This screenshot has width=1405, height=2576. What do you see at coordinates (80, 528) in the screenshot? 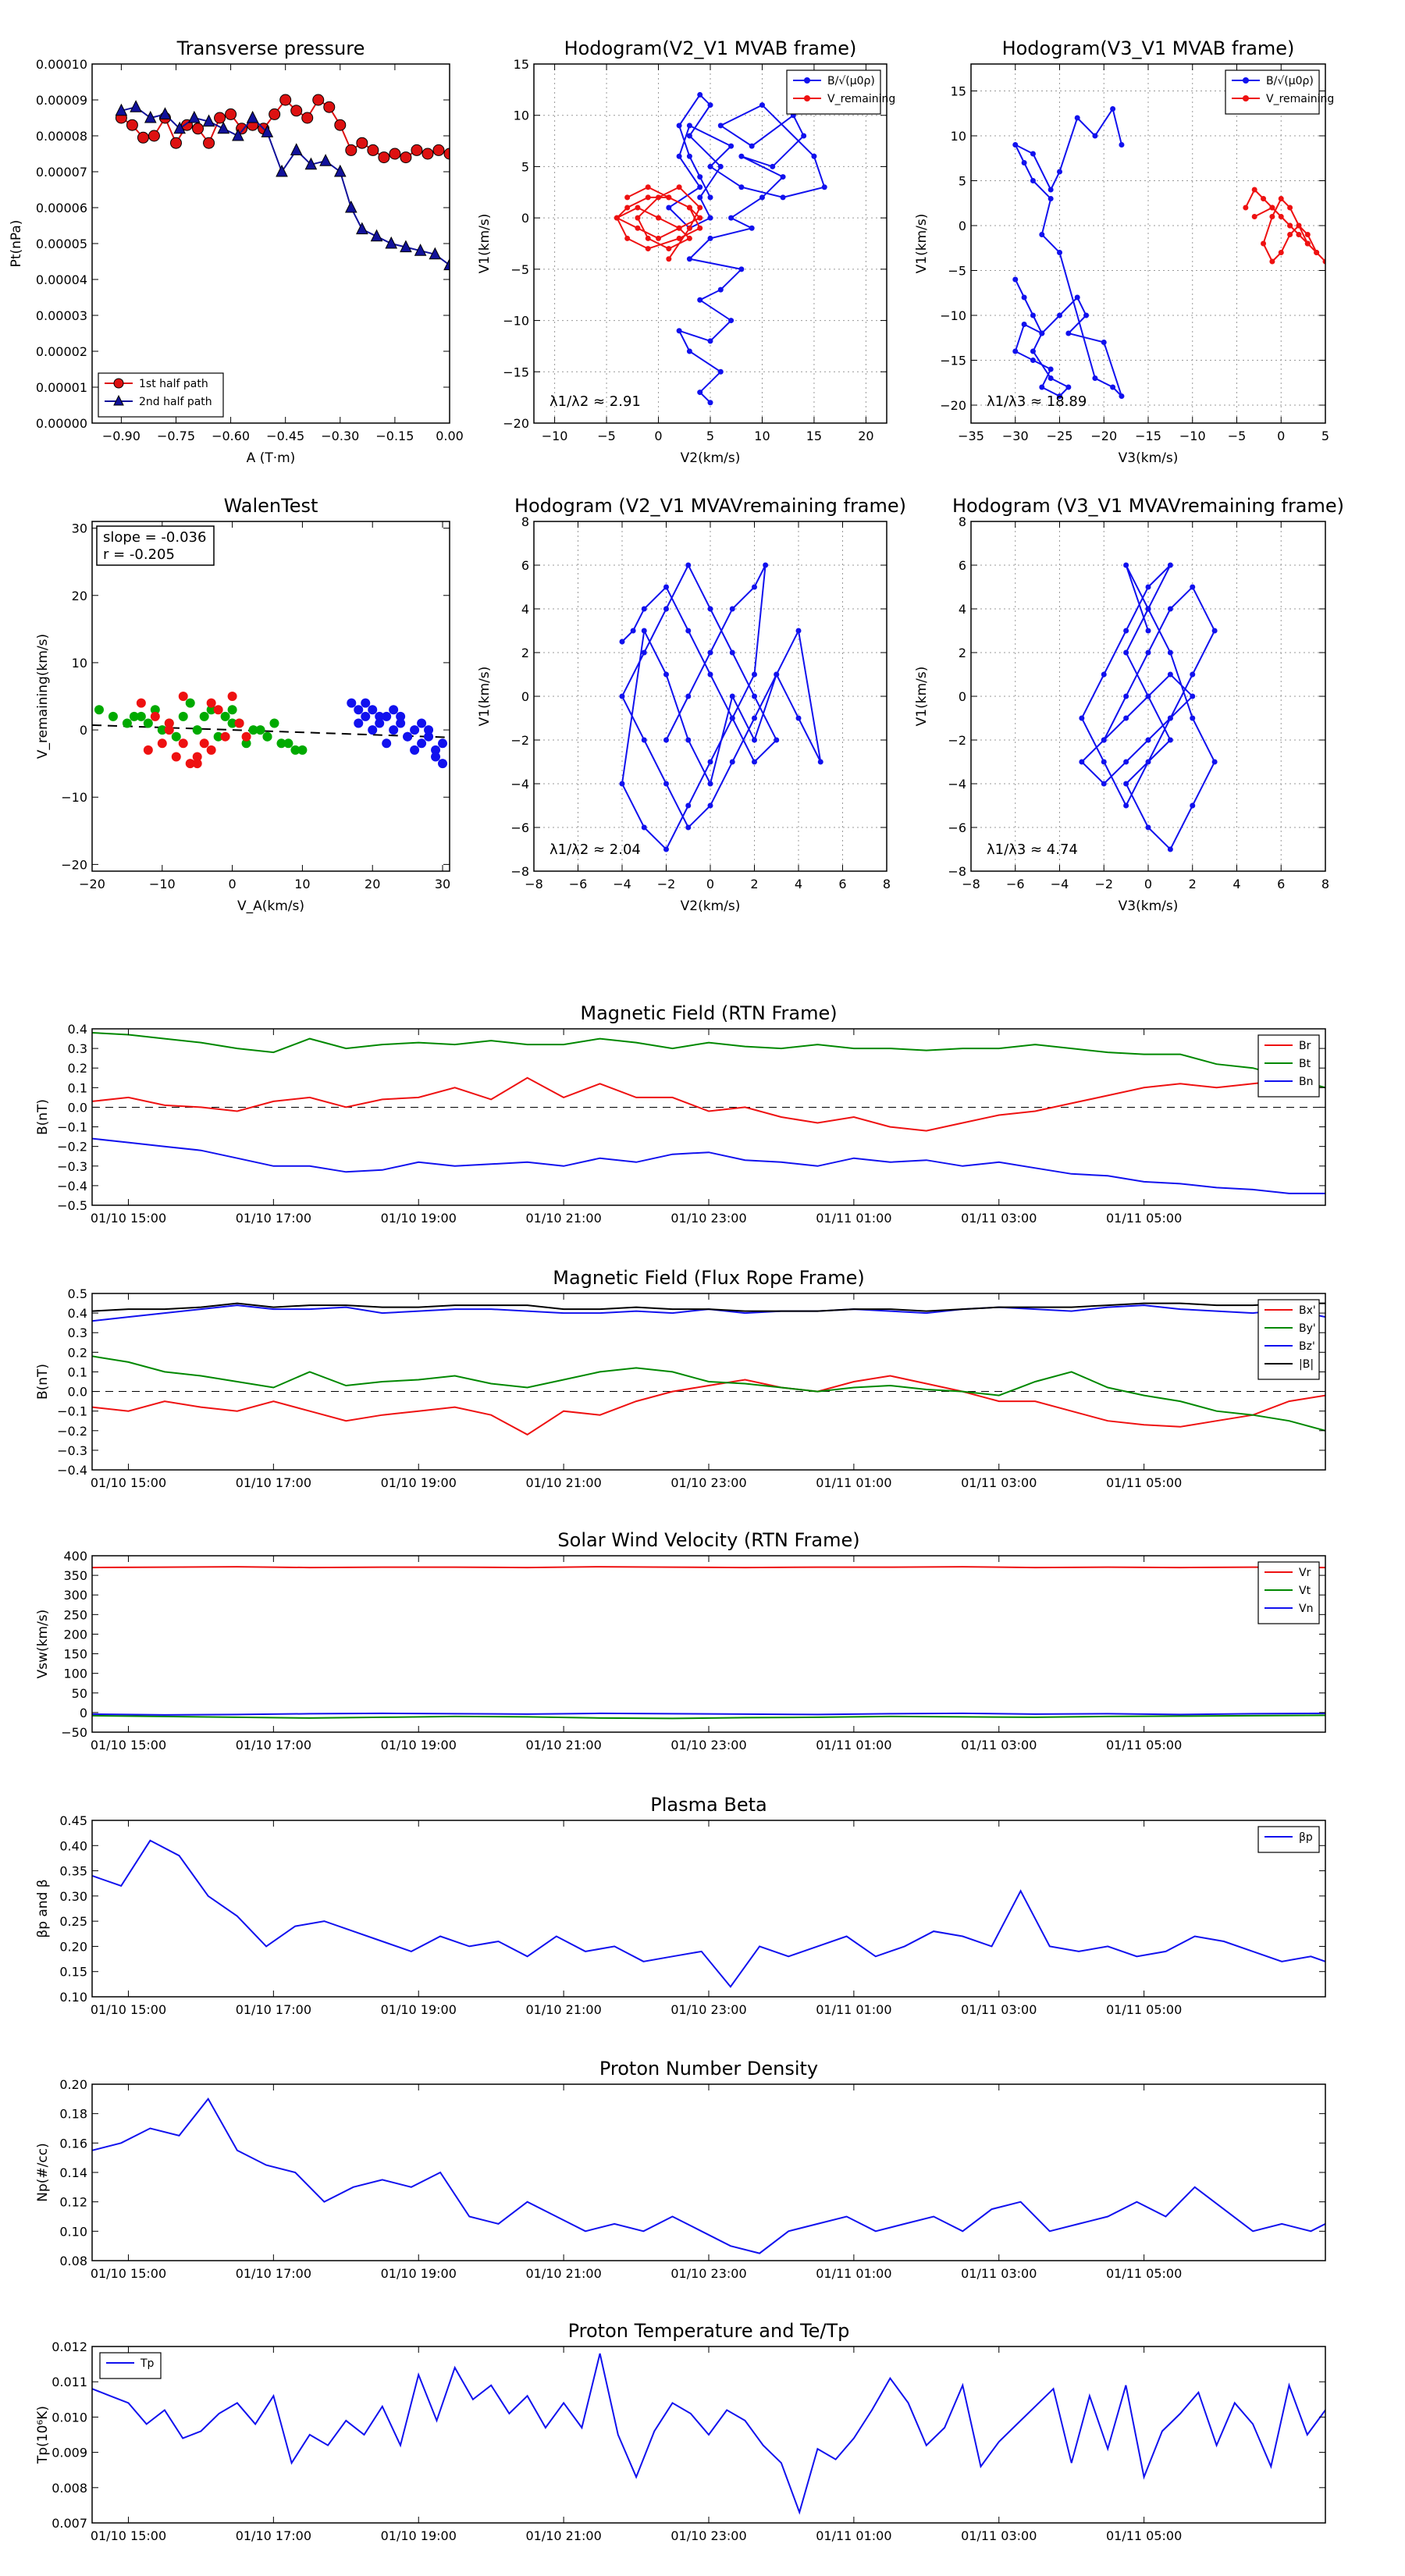
I see `y-tick-label: 30` at bounding box center [80, 528].